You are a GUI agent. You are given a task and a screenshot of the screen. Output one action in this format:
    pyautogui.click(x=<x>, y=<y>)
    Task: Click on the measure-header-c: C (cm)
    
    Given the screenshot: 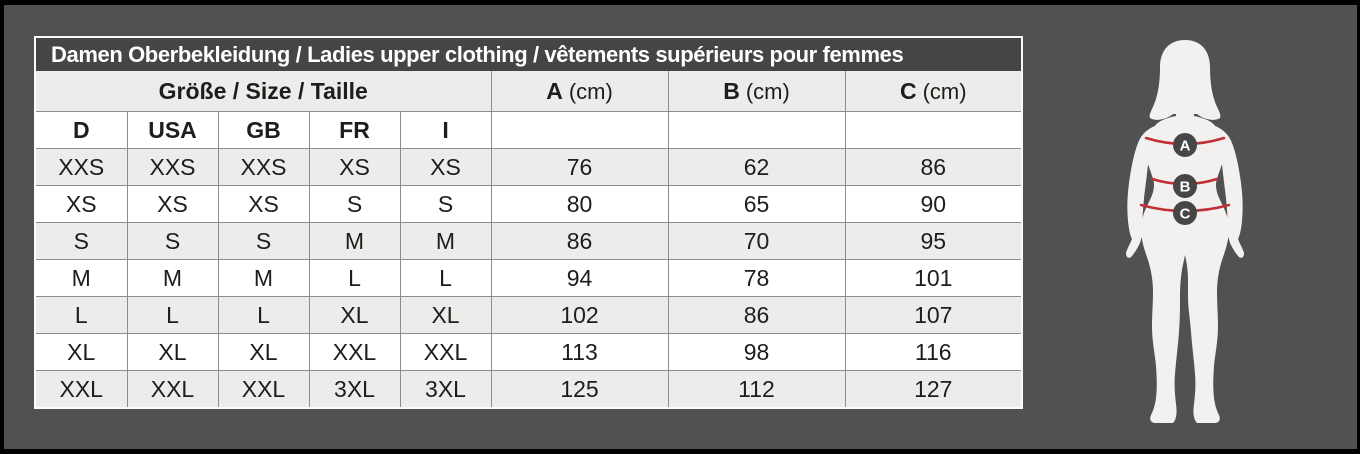 What is the action you would take?
    pyautogui.click(x=933, y=91)
    